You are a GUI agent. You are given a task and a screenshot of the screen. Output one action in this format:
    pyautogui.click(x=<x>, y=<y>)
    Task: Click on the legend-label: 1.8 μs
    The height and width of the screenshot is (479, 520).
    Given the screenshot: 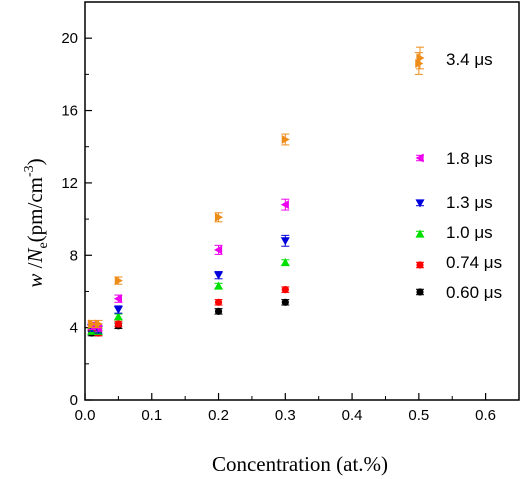 What is the action you would take?
    pyautogui.click(x=469, y=158)
    